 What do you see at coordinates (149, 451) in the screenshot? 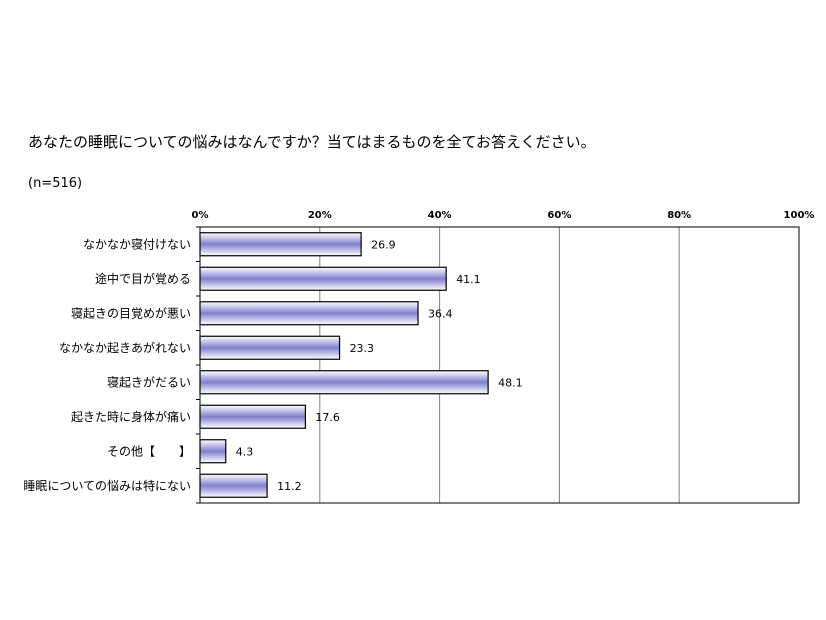
I see `category-label: その他【 】` at bounding box center [149, 451].